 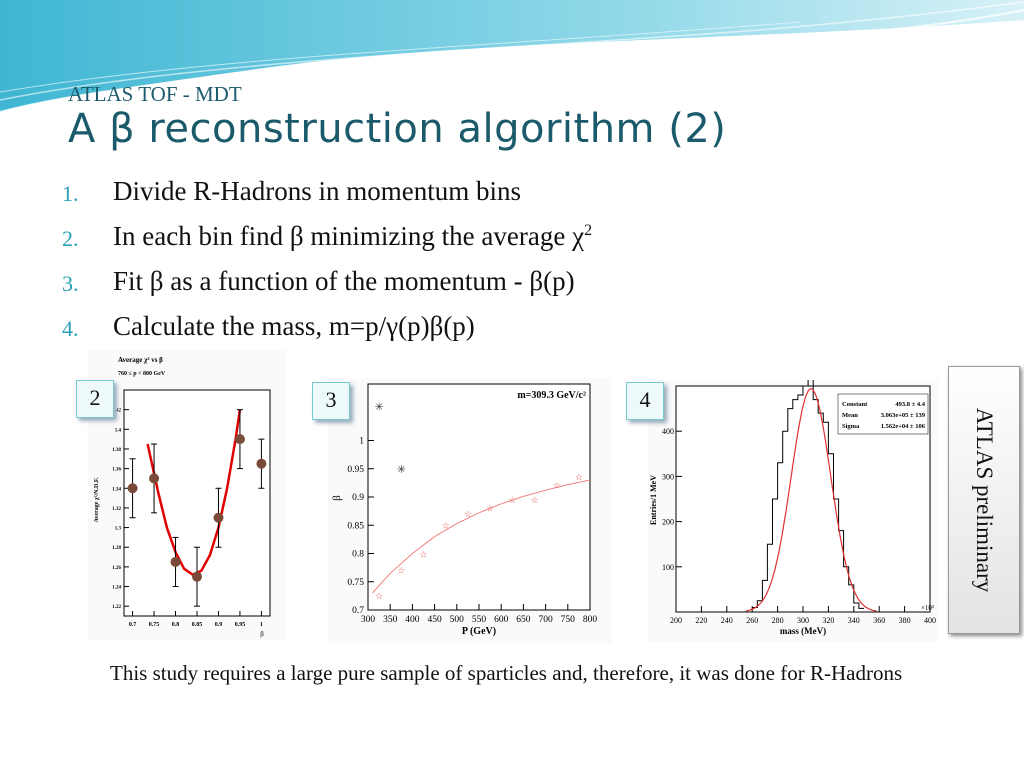 What do you see at coordinates (331, 401) in the screenshot?
I see `figure-tag-3: 3` at bounding box center [331, 401].